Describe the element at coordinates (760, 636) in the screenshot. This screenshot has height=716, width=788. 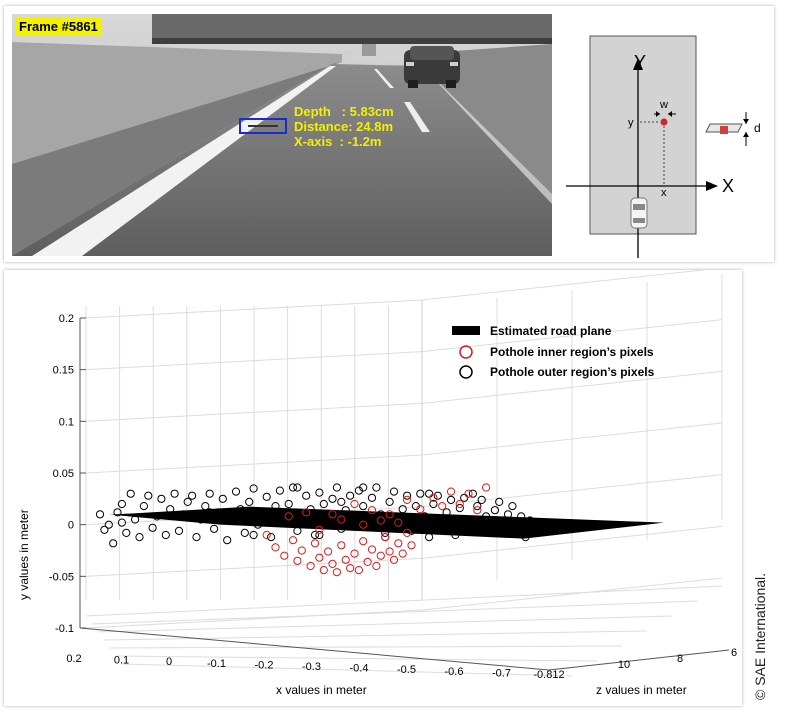
I see `copyright-notice: © SAE International.` at that location.